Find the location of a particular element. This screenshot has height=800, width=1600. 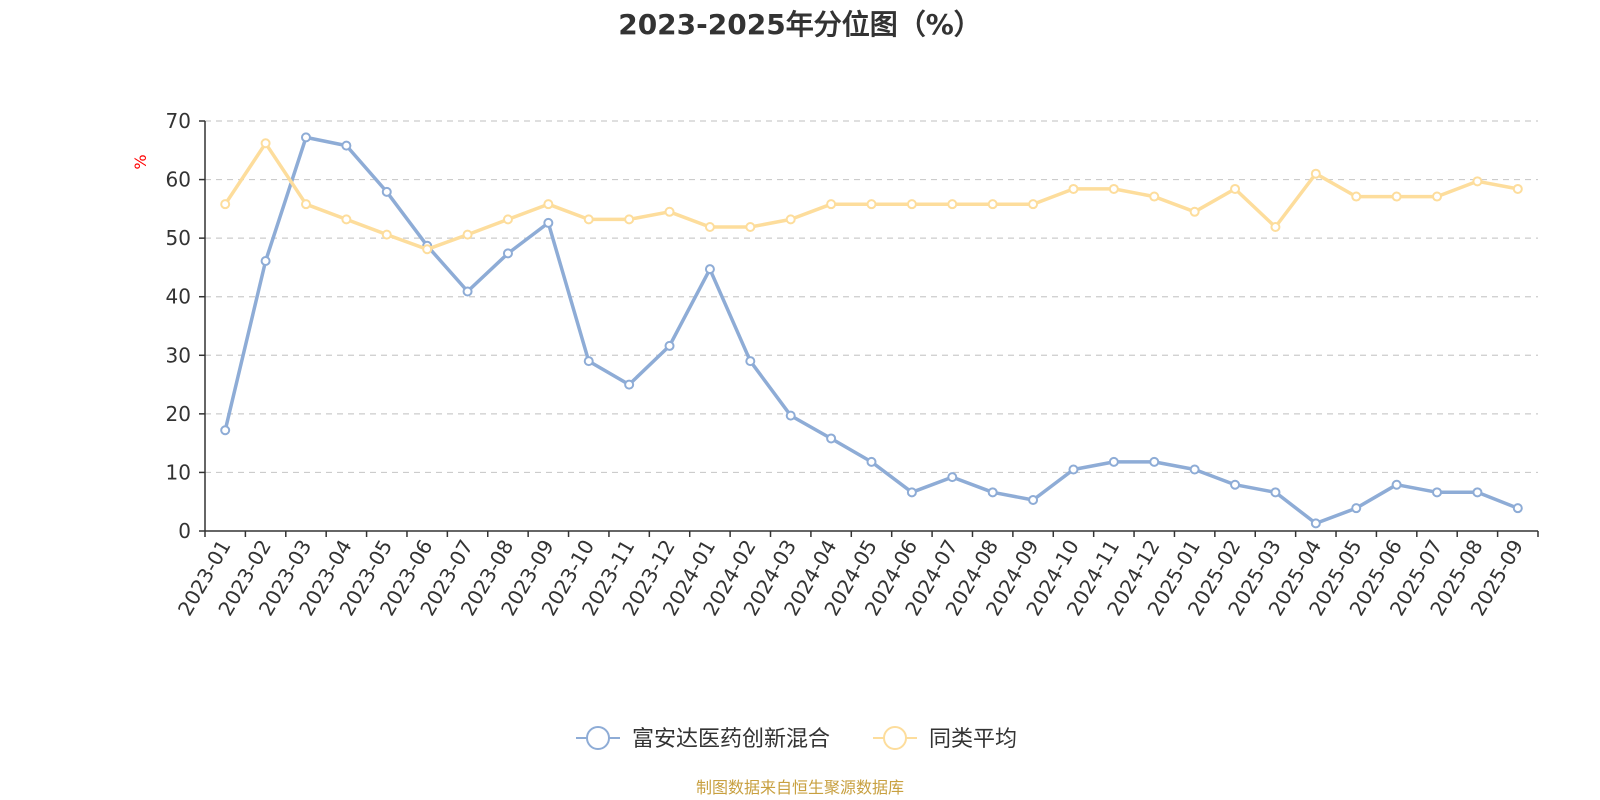

legend-item-2: 同类平均 is located at coordinates (945, 739).